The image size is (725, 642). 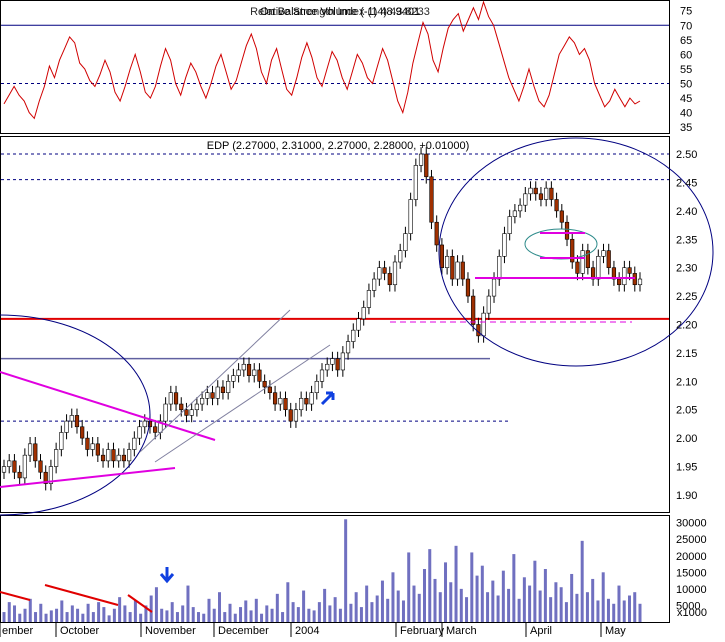 I want to click on rsi-title-overlay: On Balance Volume (-1) 48.9401, so click(x=340, y=12).